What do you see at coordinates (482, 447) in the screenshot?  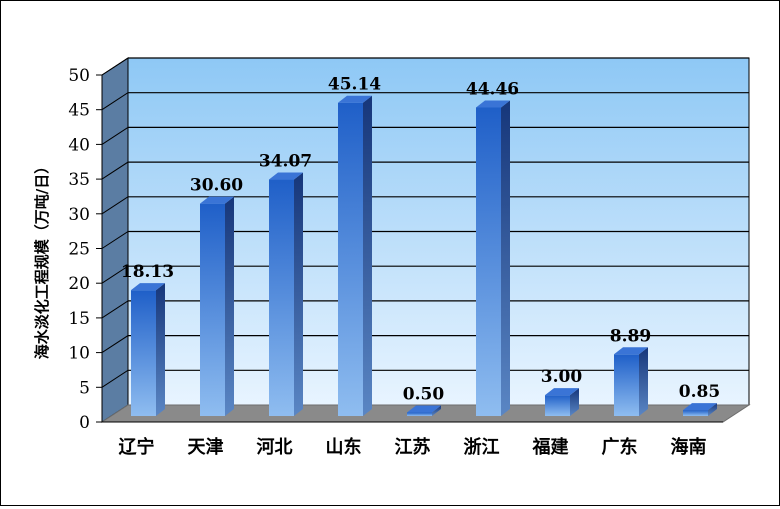 I see `x-tick-label: 浙江` at bounding box center [482, 447].